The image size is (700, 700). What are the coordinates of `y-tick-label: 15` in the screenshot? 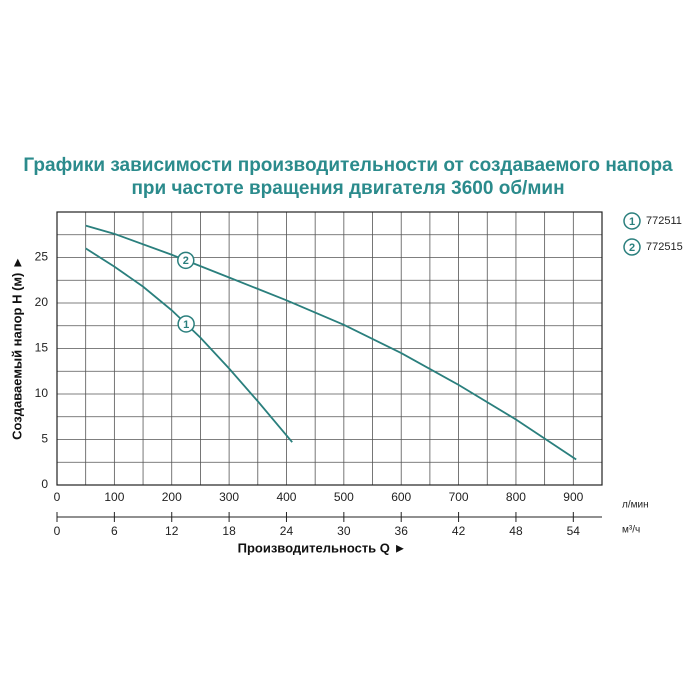 It's located at (42, 348).